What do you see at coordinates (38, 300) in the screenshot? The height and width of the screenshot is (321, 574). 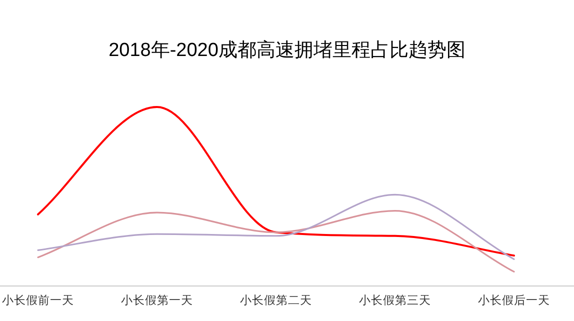 I see `x-tick-label: 小长假前一天` at bounding box center [38, 300].